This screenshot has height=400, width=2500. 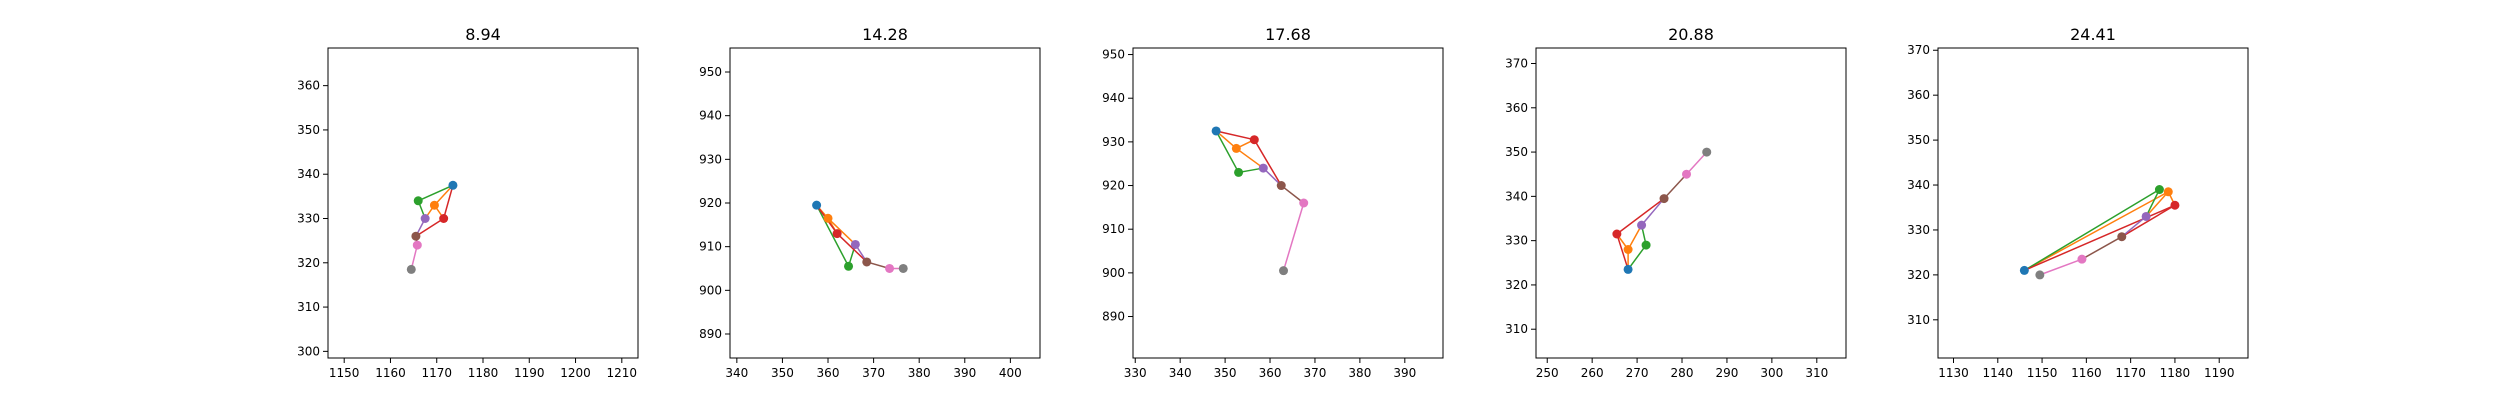 I want to click on x-tick-label: 1200, so click(x=575, y=373).